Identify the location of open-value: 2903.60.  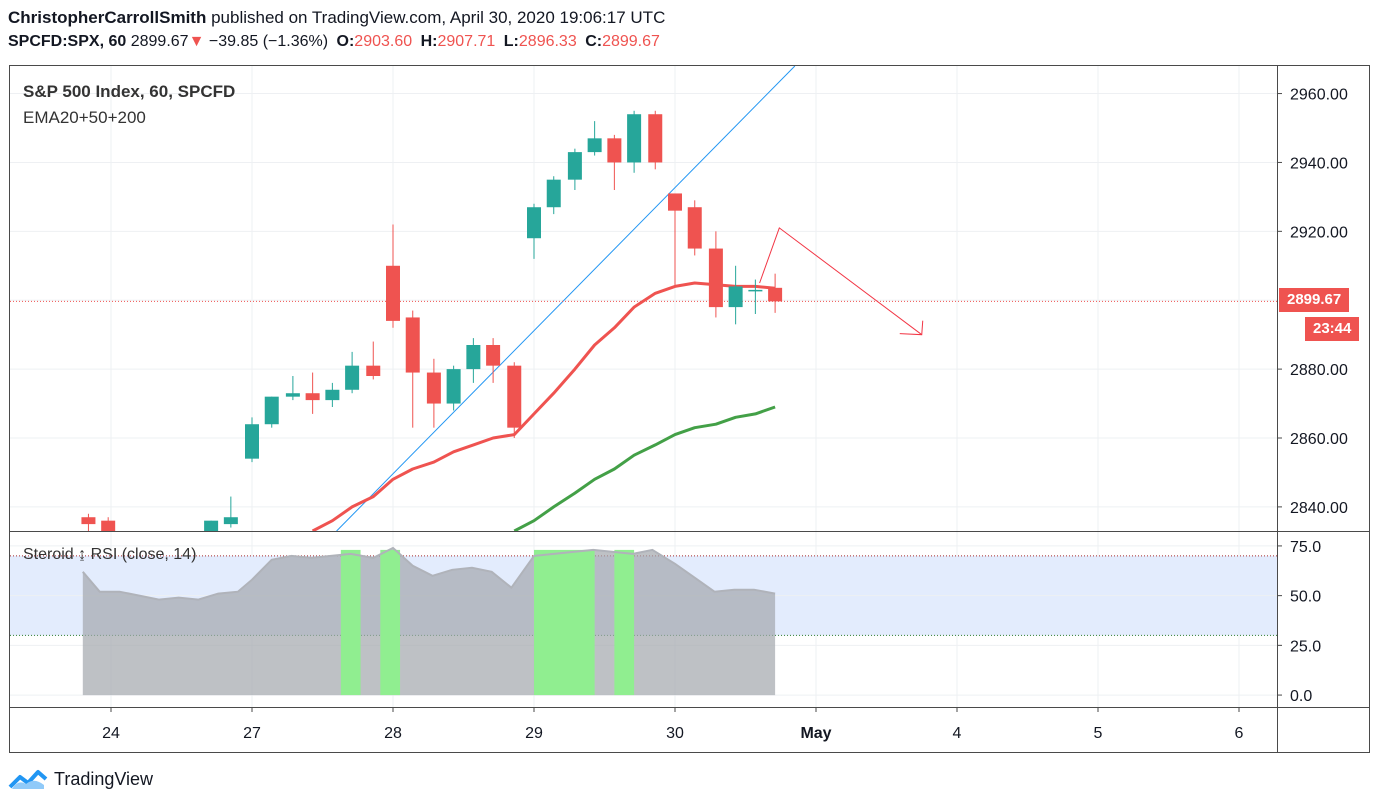
(383, 41).